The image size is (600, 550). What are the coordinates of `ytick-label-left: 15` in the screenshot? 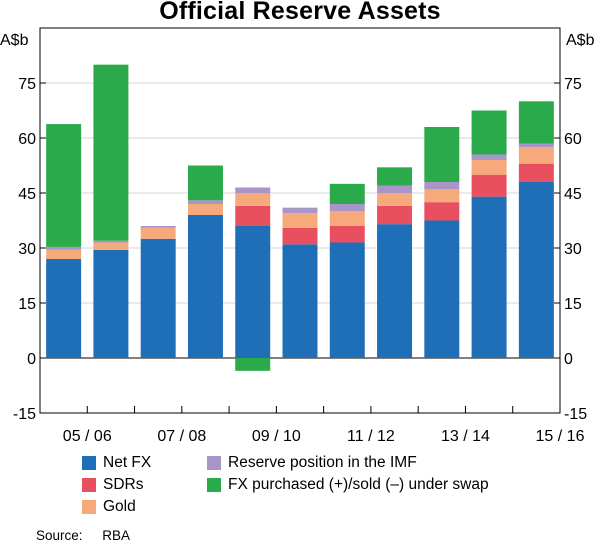 It's located at (27, 304).